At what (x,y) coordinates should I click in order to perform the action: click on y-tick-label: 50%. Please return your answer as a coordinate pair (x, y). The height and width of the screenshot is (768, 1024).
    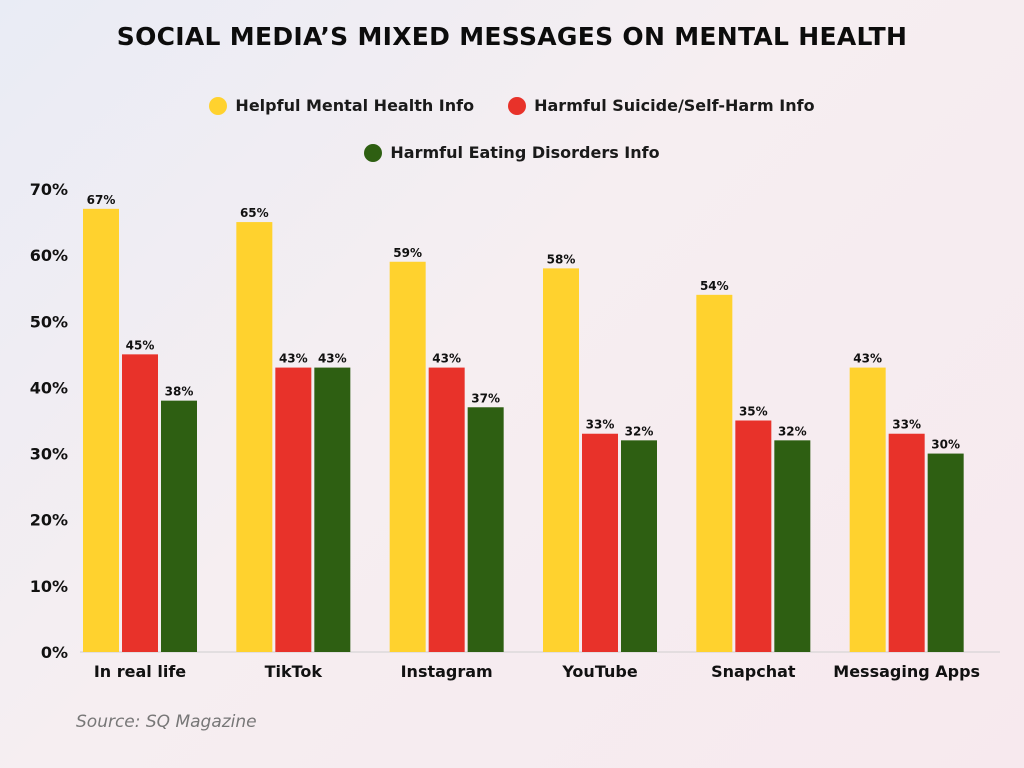
    Looking at the image, I should click on (49, 321).